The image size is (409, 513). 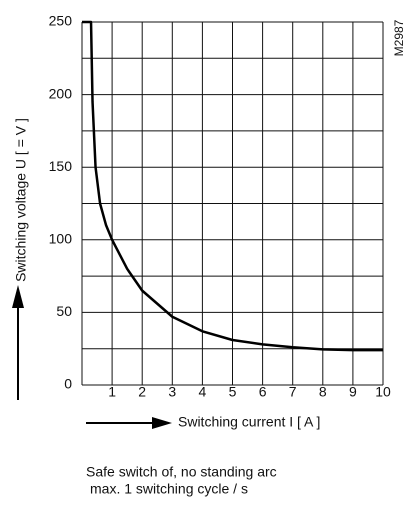 I want to click on x-tick-label: 8, so click(x=323, y=392).